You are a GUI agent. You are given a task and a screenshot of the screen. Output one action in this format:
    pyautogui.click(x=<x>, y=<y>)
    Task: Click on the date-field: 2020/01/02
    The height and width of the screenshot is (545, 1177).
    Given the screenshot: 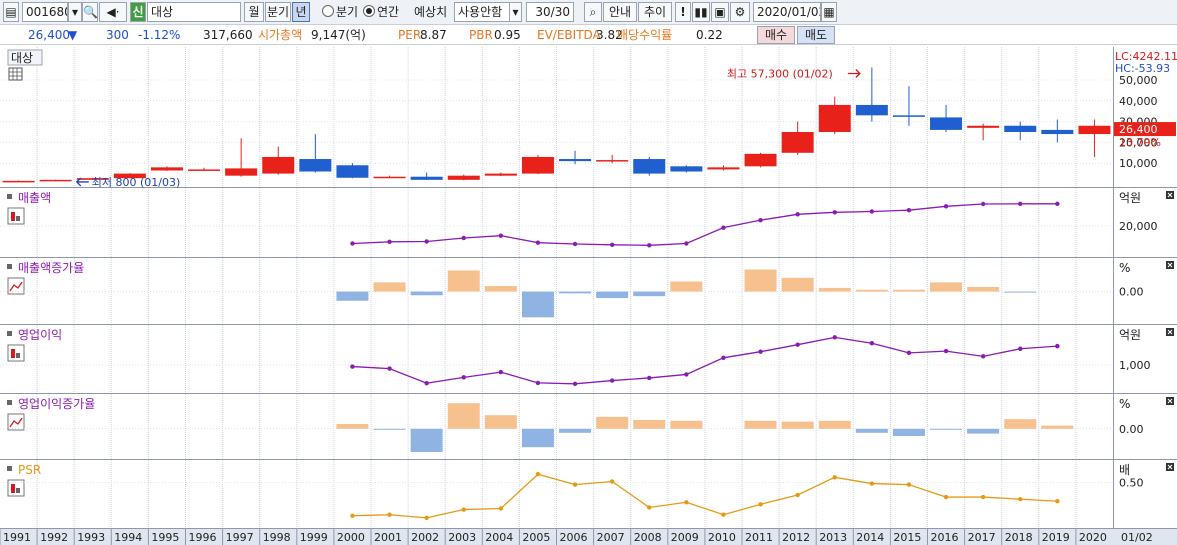 What is the action you would take?
    pyautogui.click(x=787, y=12)
    